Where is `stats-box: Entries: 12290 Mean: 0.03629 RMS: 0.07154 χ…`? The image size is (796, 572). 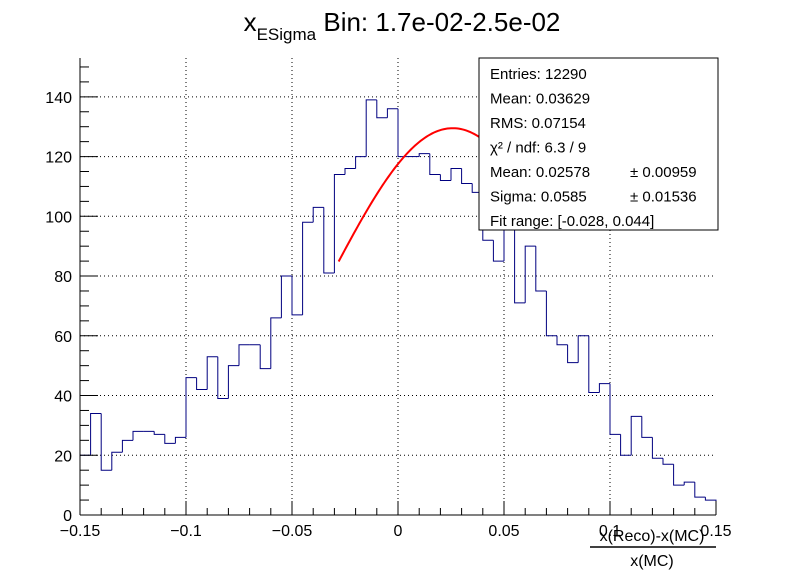
stats-box: Entries: 12290 Mean: 0.03629 RMS: 0.07154 χ… is located at coordinates (598, 144).